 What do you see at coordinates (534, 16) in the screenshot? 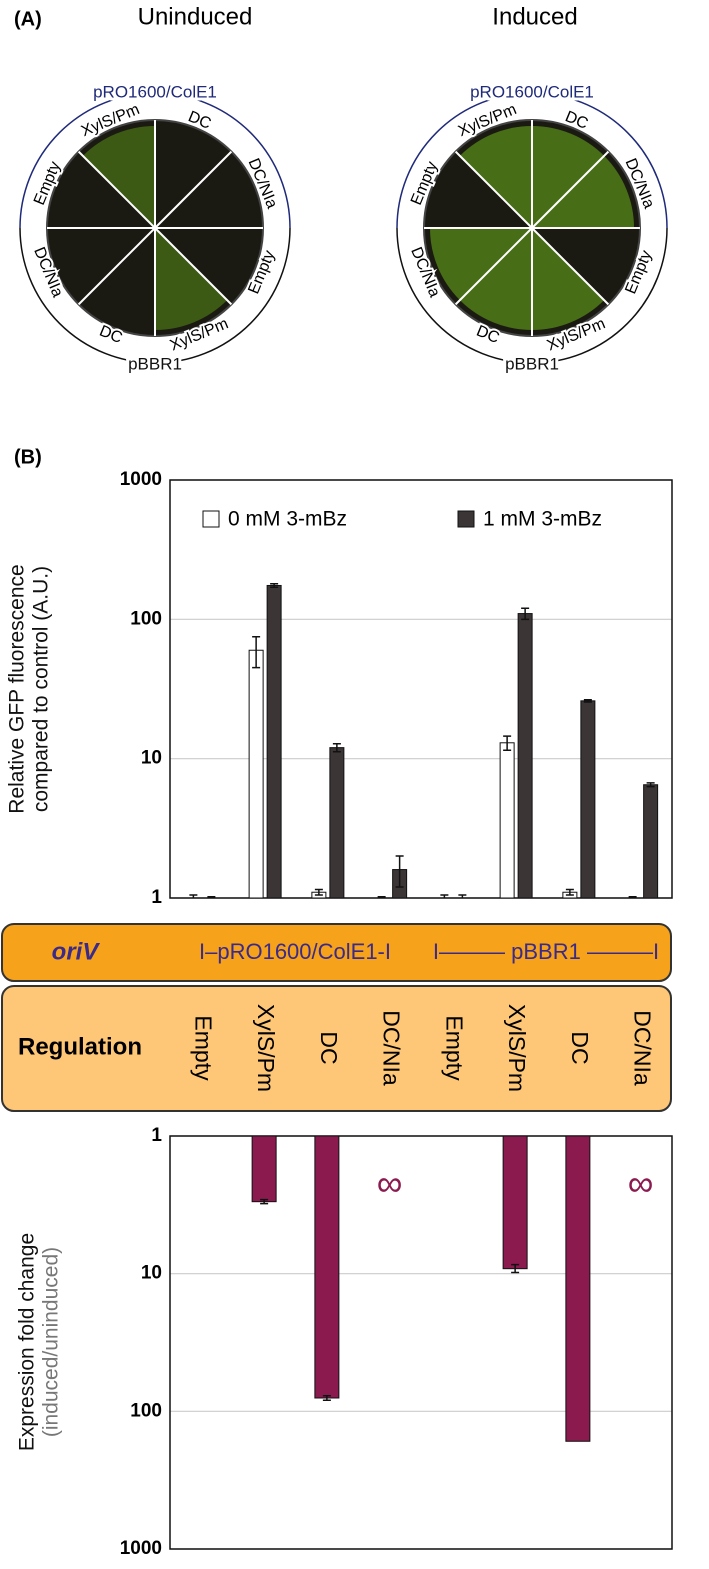
I see `plate-title: Induced` at bounding box center [534, 16].